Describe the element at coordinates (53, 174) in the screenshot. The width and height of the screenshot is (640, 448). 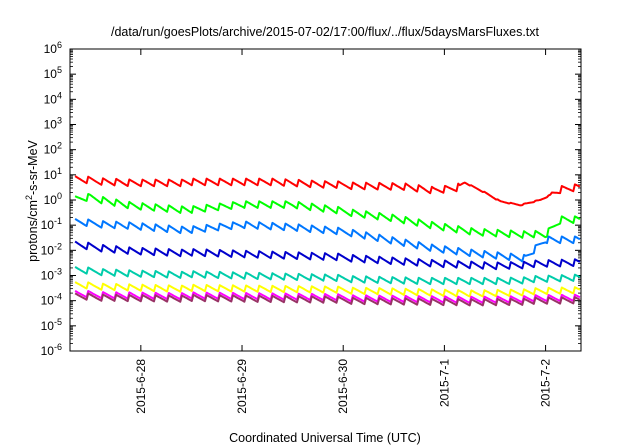
I see `y-tick-label: 10¹` at that location.